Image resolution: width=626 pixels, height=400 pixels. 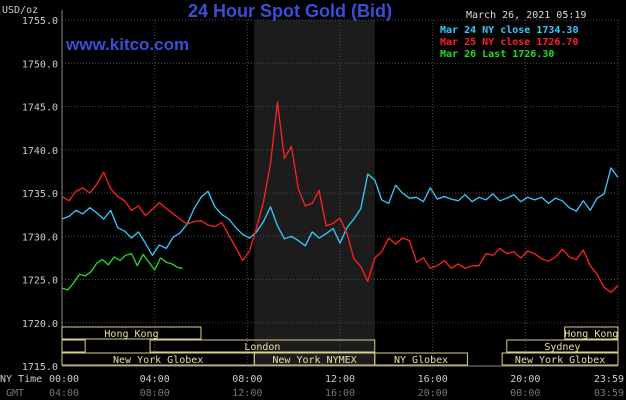 I want to click on unit-label: USD/oz, so click(x=20, y=10).